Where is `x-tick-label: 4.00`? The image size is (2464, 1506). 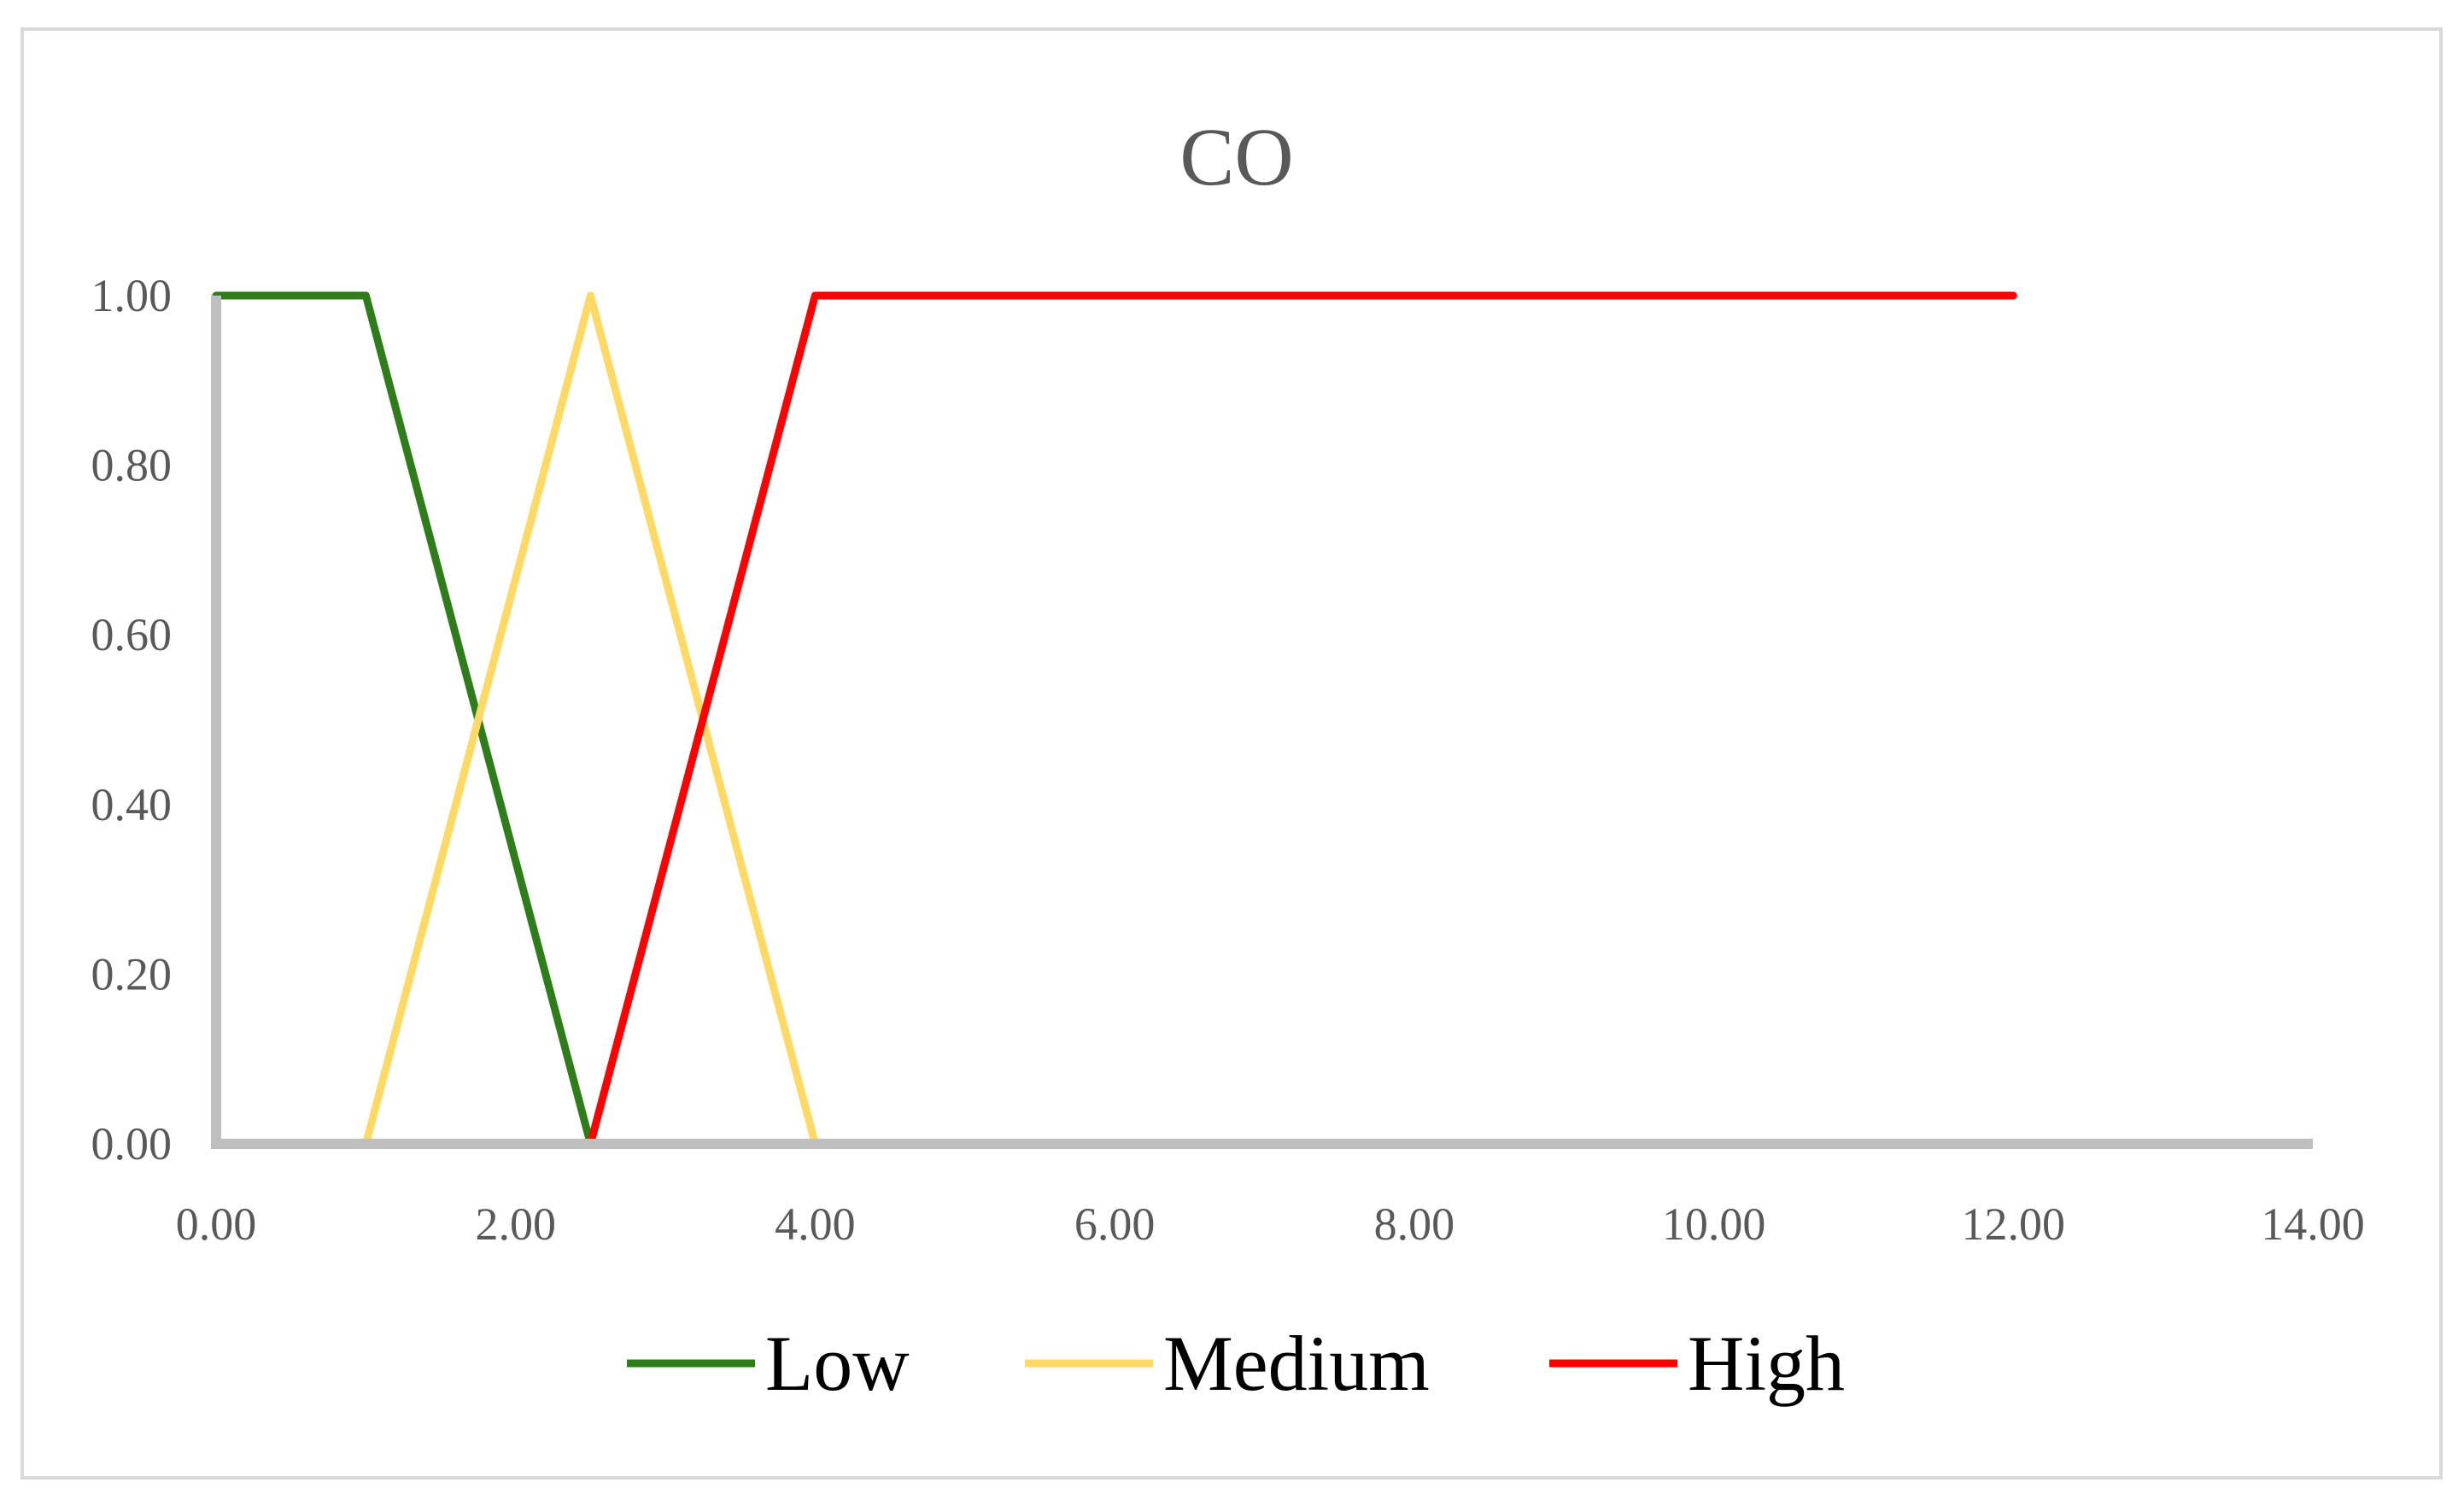
x-tick-label: 4.00 is located at coordinates (815, 1224).